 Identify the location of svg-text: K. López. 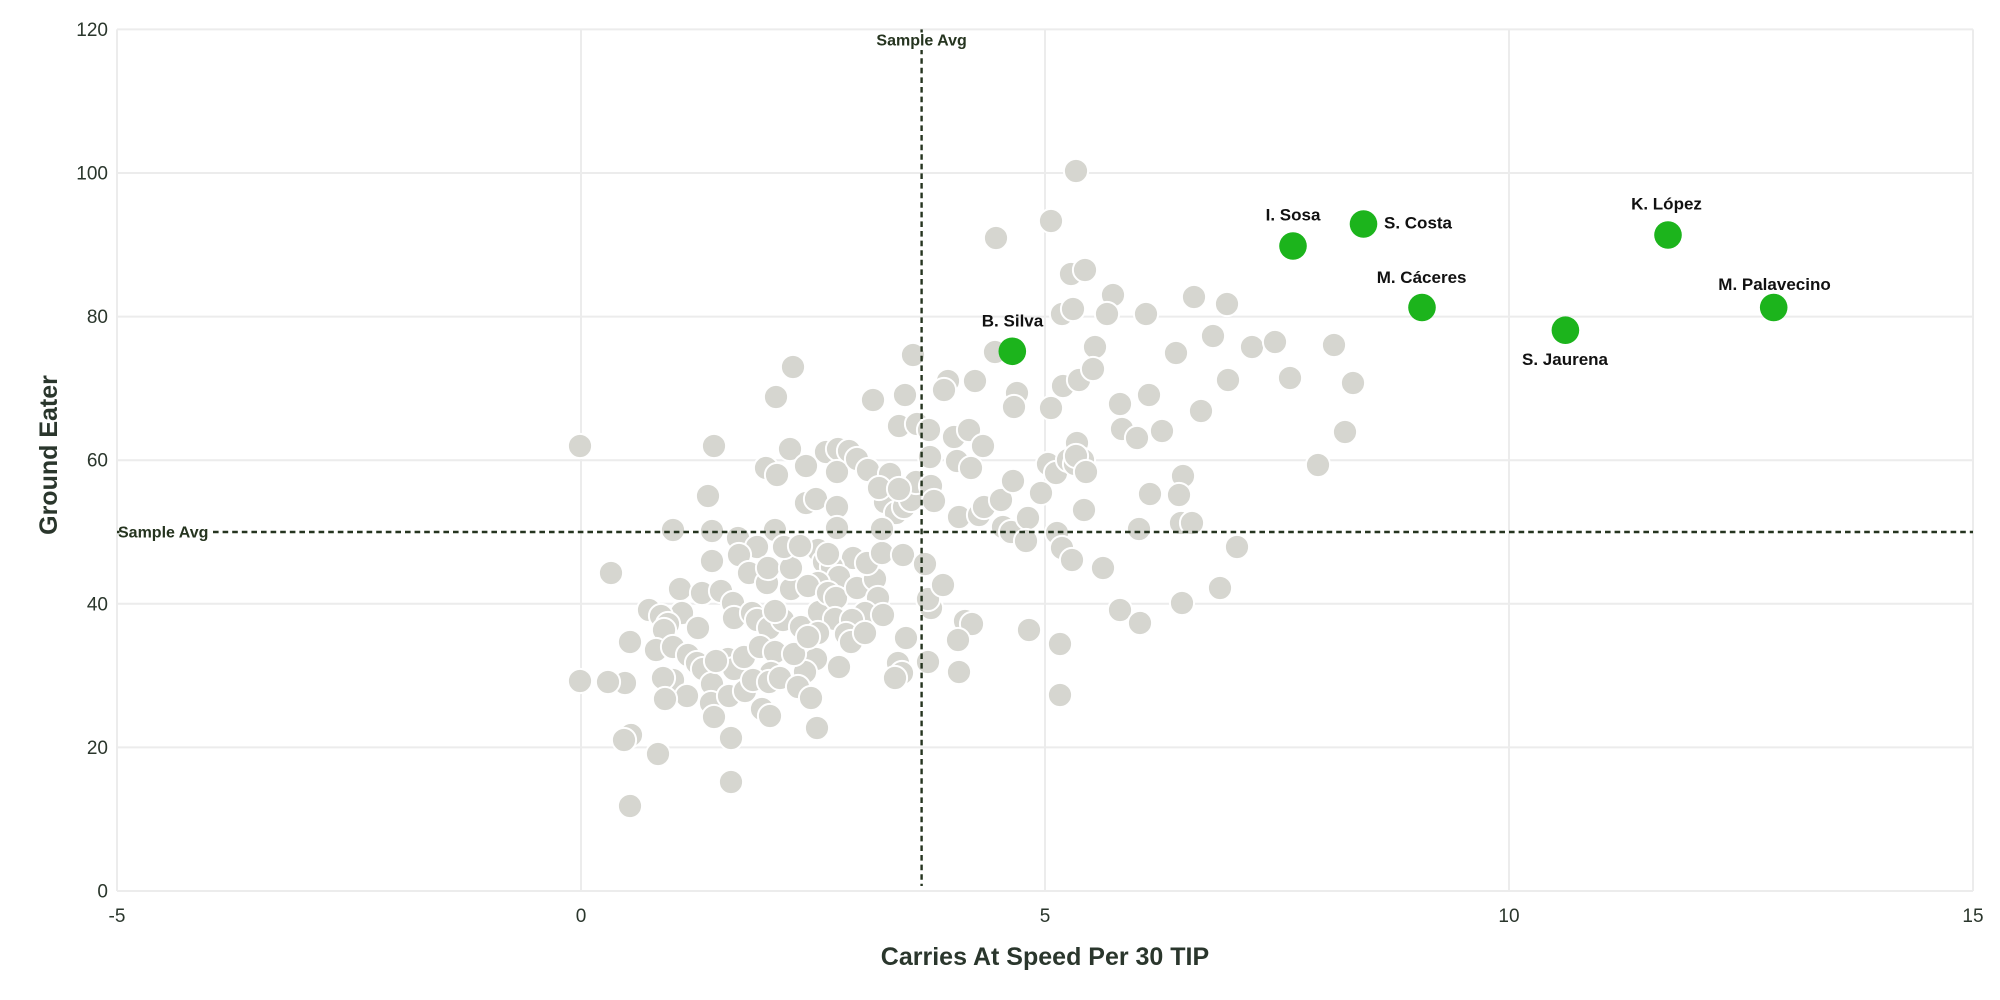
(1666, 204).